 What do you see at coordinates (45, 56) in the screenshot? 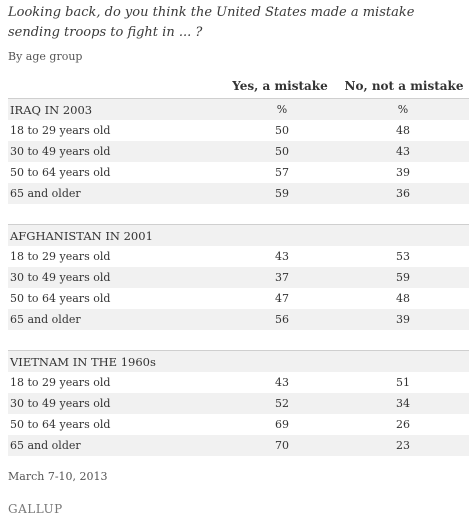
I see `chart-subtitle: By age group` at bounding box center [45, 56].